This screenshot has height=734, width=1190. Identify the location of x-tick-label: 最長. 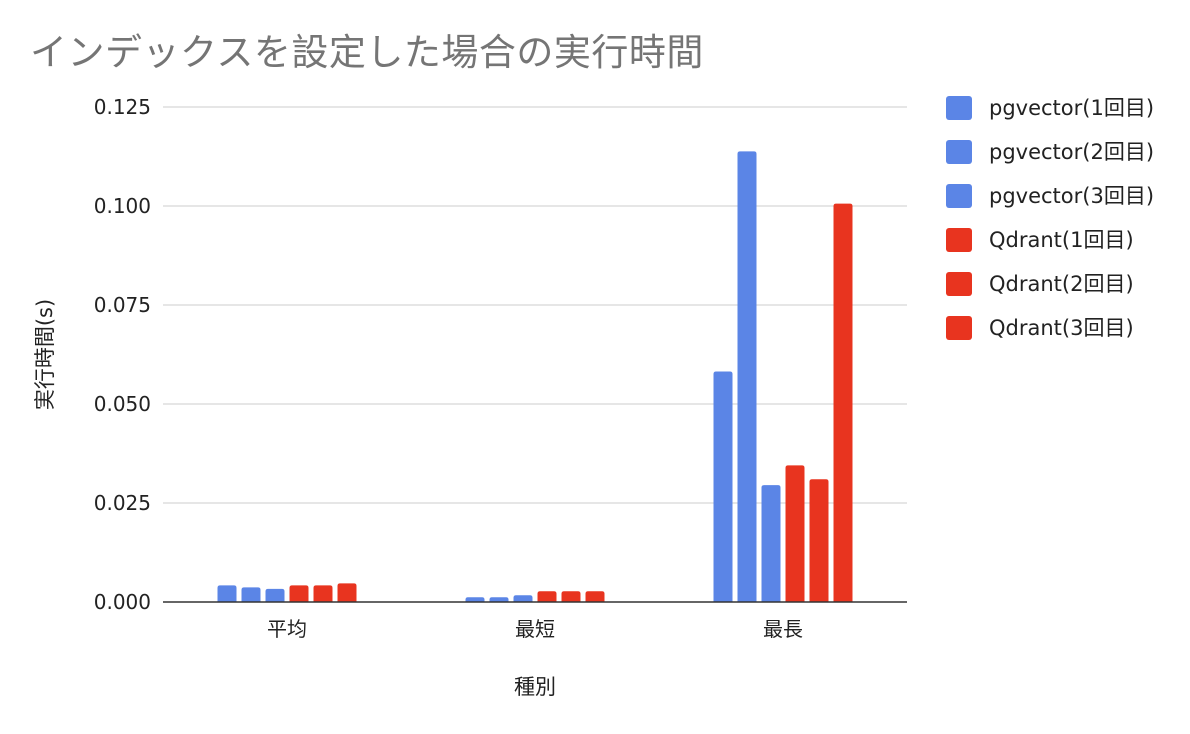
(783, 629).